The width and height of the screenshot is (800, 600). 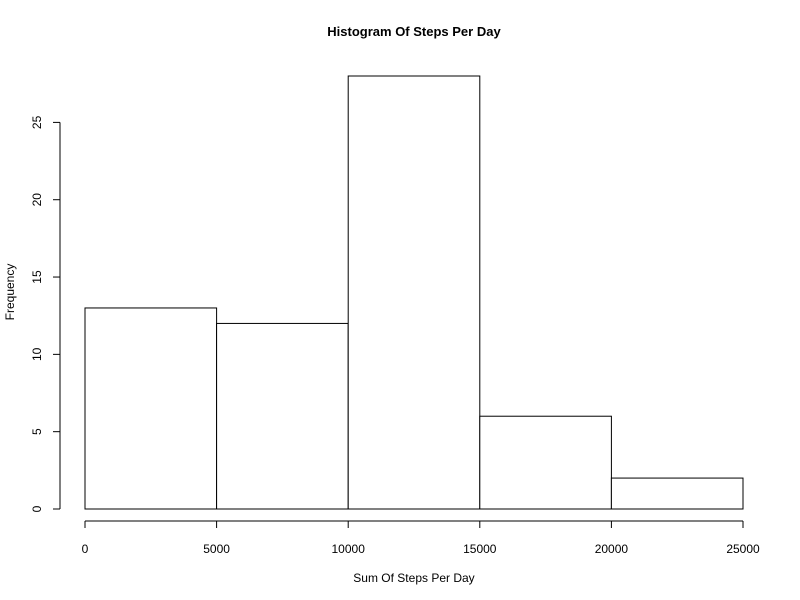 What do you see at coordinates (37, 431) in the screenshot?
I see `y-tick-label: 5` at bounding box center [37, 431].